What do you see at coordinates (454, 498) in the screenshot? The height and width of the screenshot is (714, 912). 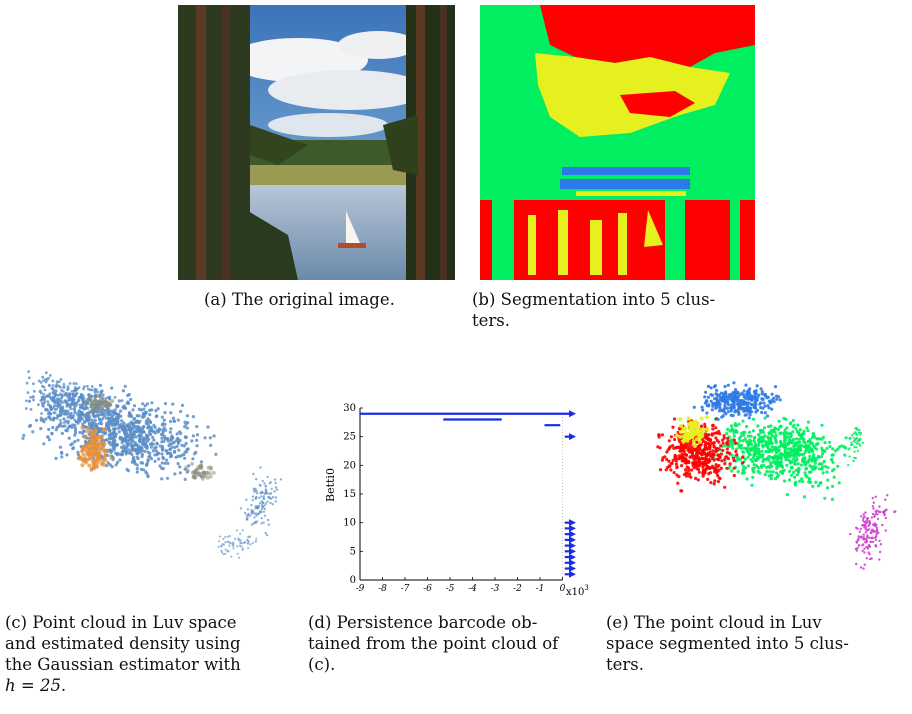 I see `barcode-axes: -9 -8 -7 -6 -5 -4 -3 -2 -1 0 0 5 10 15 20 25 30` at bounding box center [454, 498].